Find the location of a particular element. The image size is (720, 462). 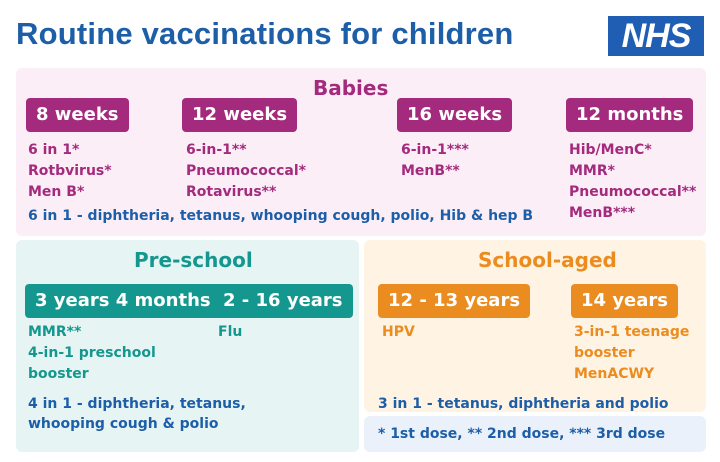

vaccine-item: Men B* is located at coordinates (56, 192).